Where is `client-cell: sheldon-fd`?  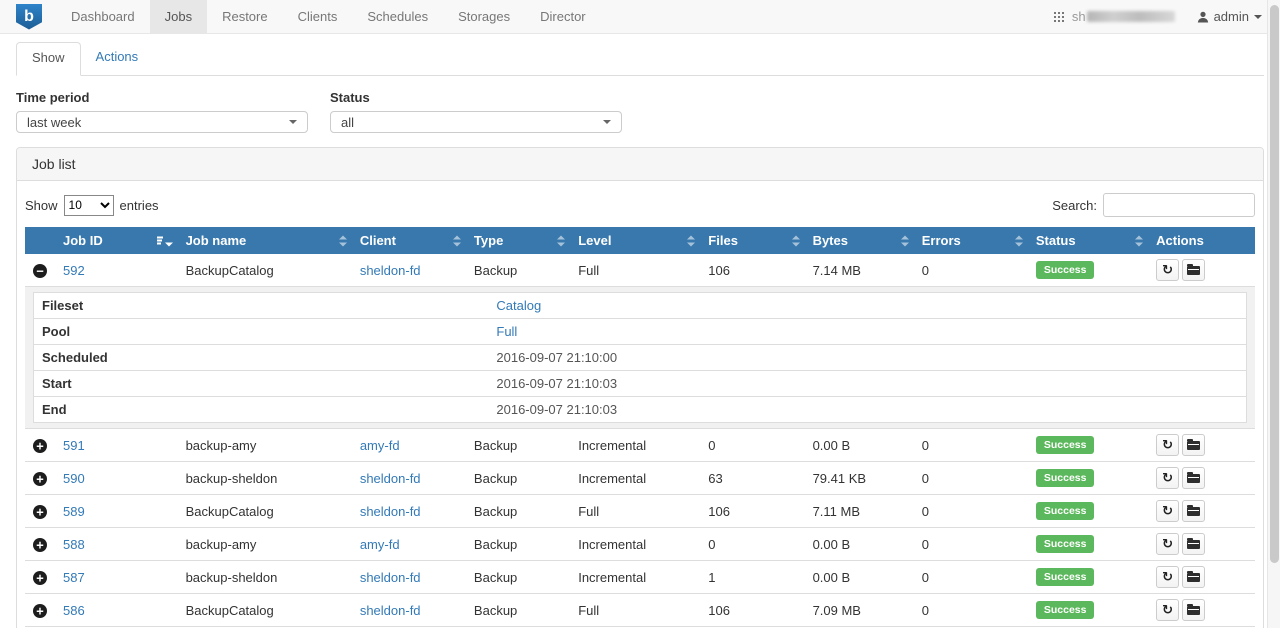
client-cell: sheldon-fd is located at coordinates (408, 478).